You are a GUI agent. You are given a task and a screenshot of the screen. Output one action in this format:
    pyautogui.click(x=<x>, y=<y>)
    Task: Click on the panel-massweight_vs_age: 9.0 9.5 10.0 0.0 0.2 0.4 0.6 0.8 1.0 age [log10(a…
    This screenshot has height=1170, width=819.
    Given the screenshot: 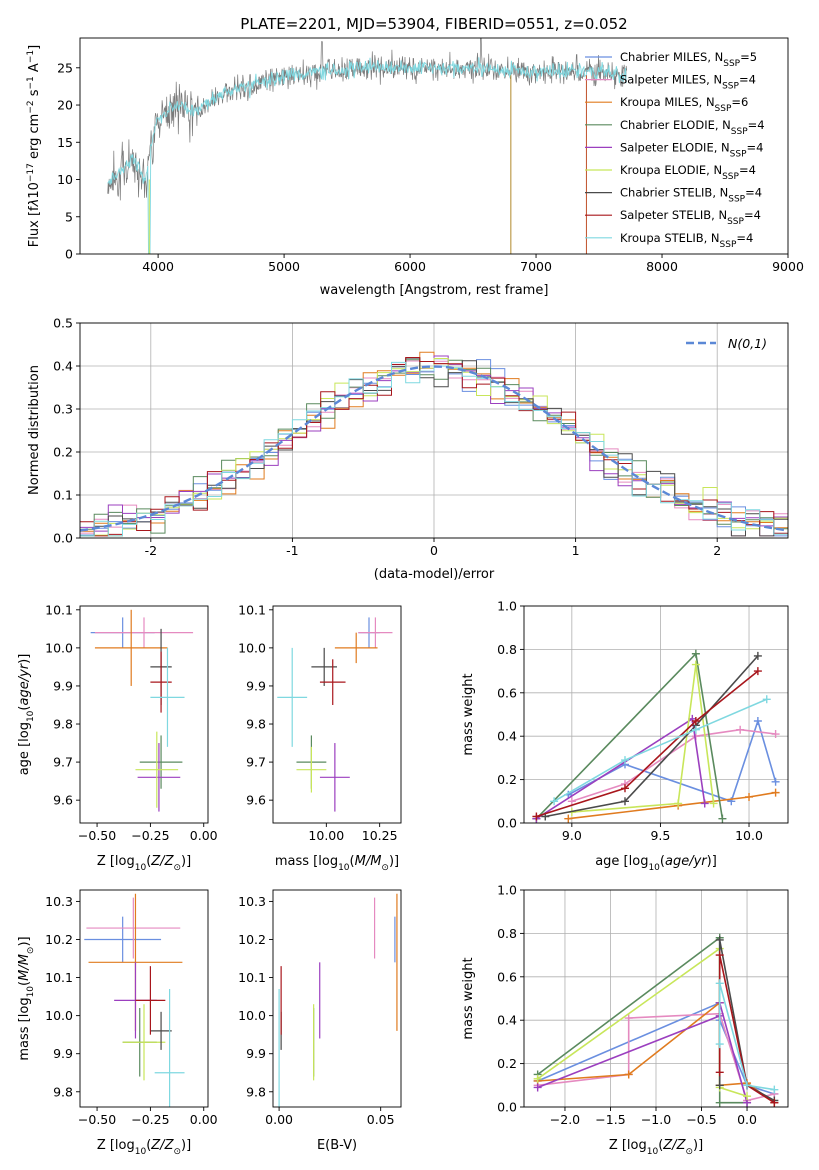 What is the action you would take?
    pyautogui.click(x=625, y=736)
    